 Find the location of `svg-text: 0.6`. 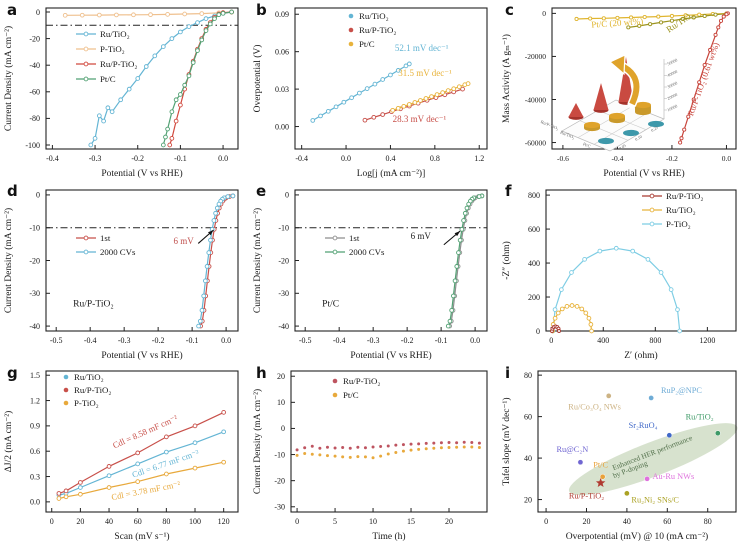

svg-text: 0.6 is located at coordinates (35, 451).